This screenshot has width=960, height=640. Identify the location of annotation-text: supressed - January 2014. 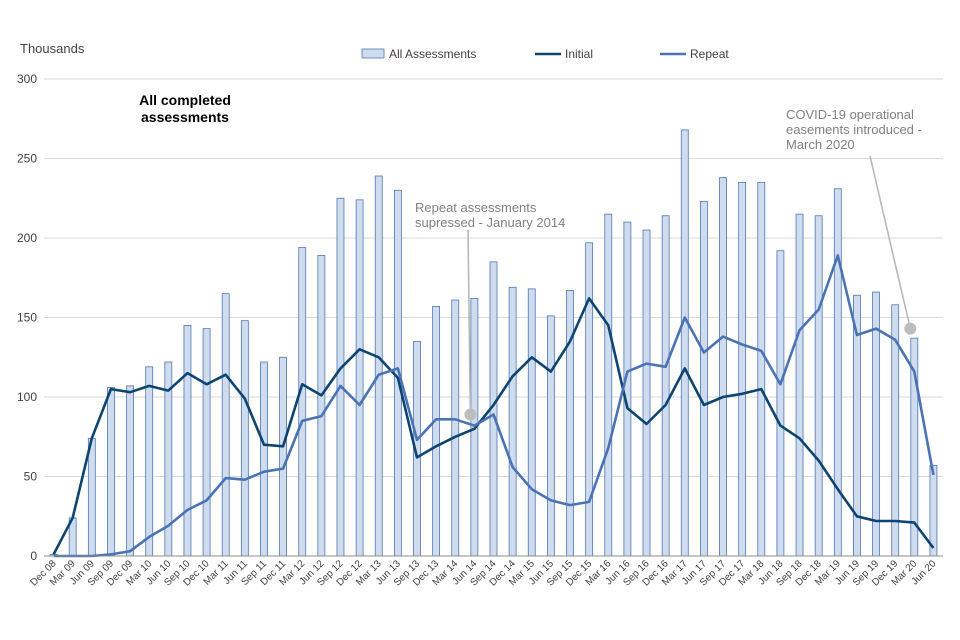
(490, 222).